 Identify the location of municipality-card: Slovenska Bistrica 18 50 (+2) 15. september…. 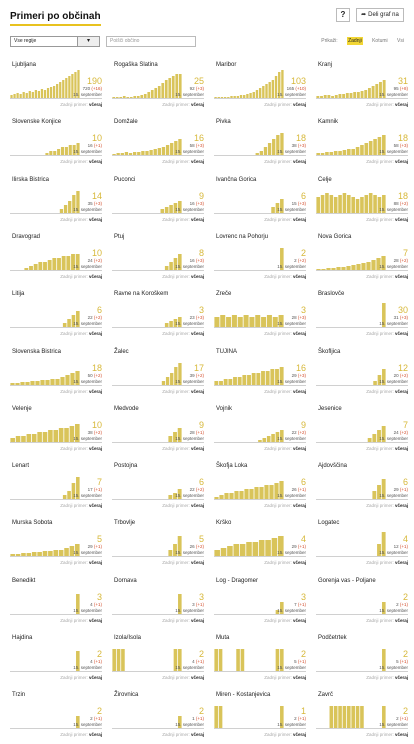
(56, 375).